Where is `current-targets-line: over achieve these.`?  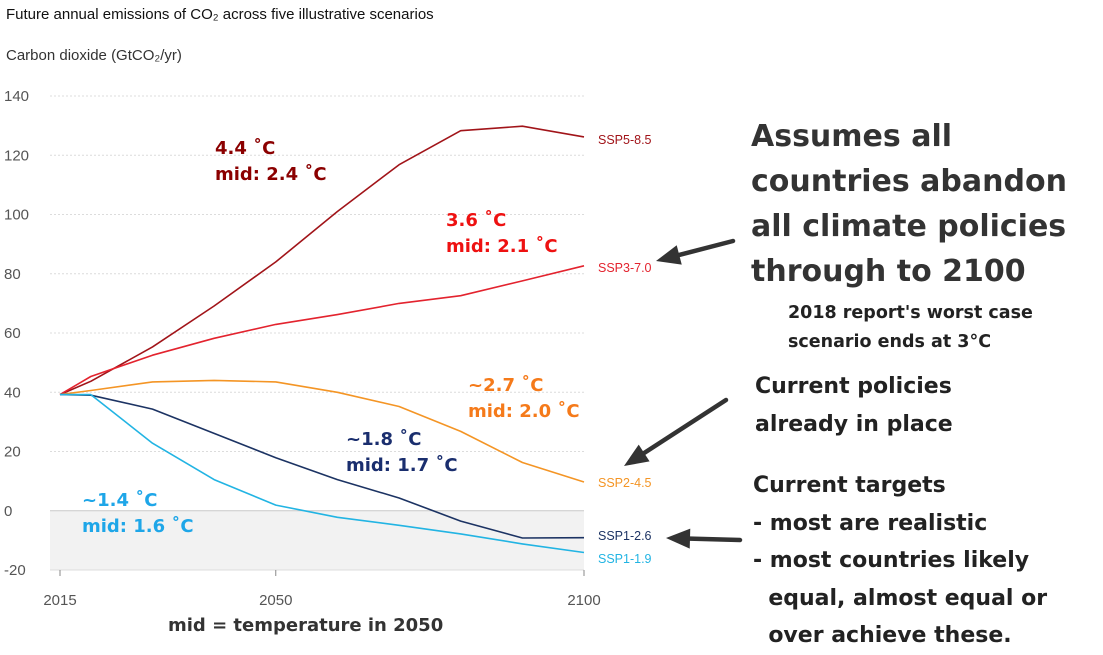 current-targets-line: over achieve these. is located at coordinates (882, 635).